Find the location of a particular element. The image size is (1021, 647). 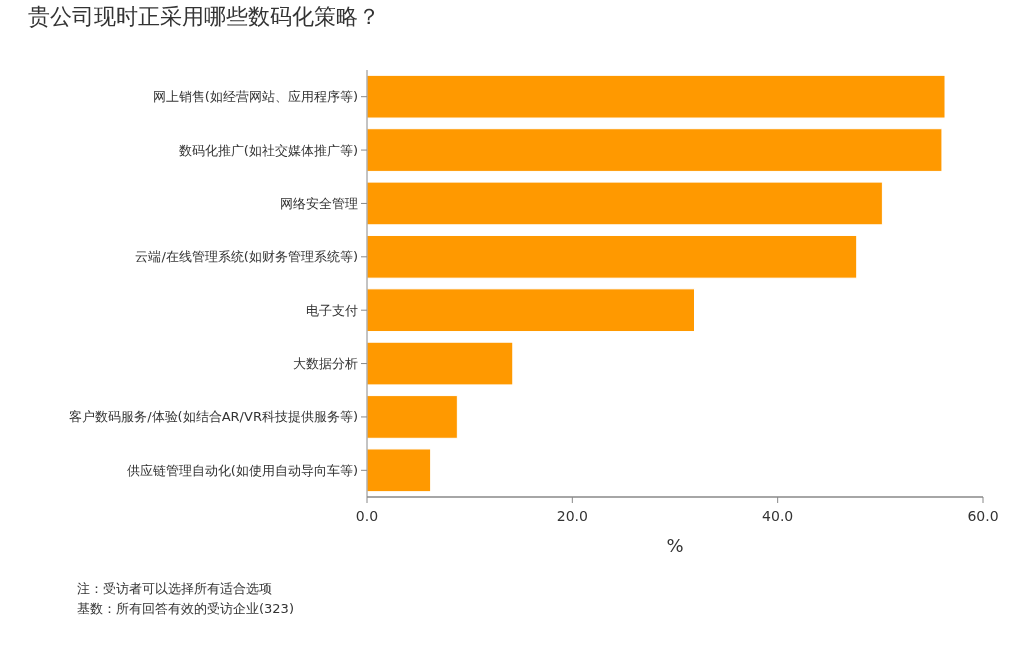

y-tick-label: 大数据分析 is located at coordinates (325, 364).